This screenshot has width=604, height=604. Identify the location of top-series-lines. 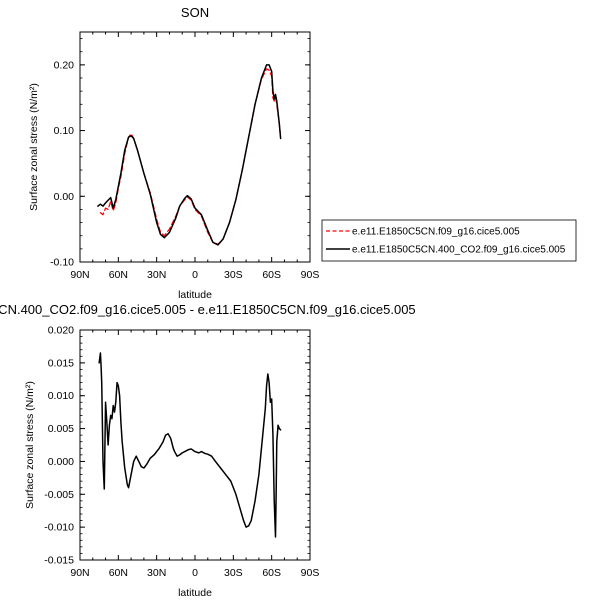
(189, 155).